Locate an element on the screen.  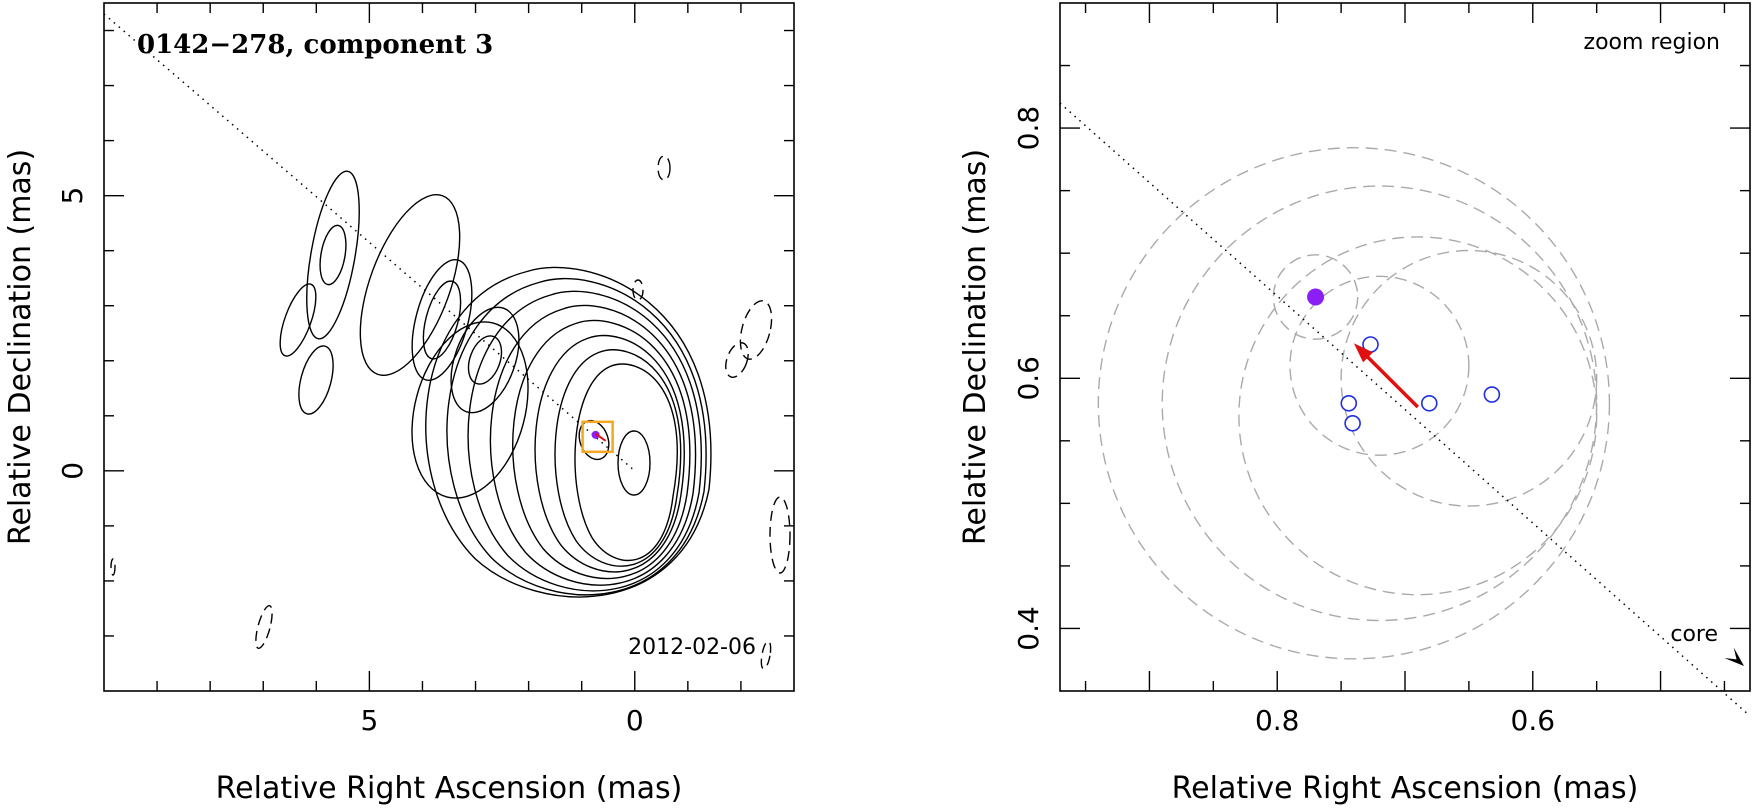
panel-title: 0142−278, component 3 is located at coordinates (315, 45).